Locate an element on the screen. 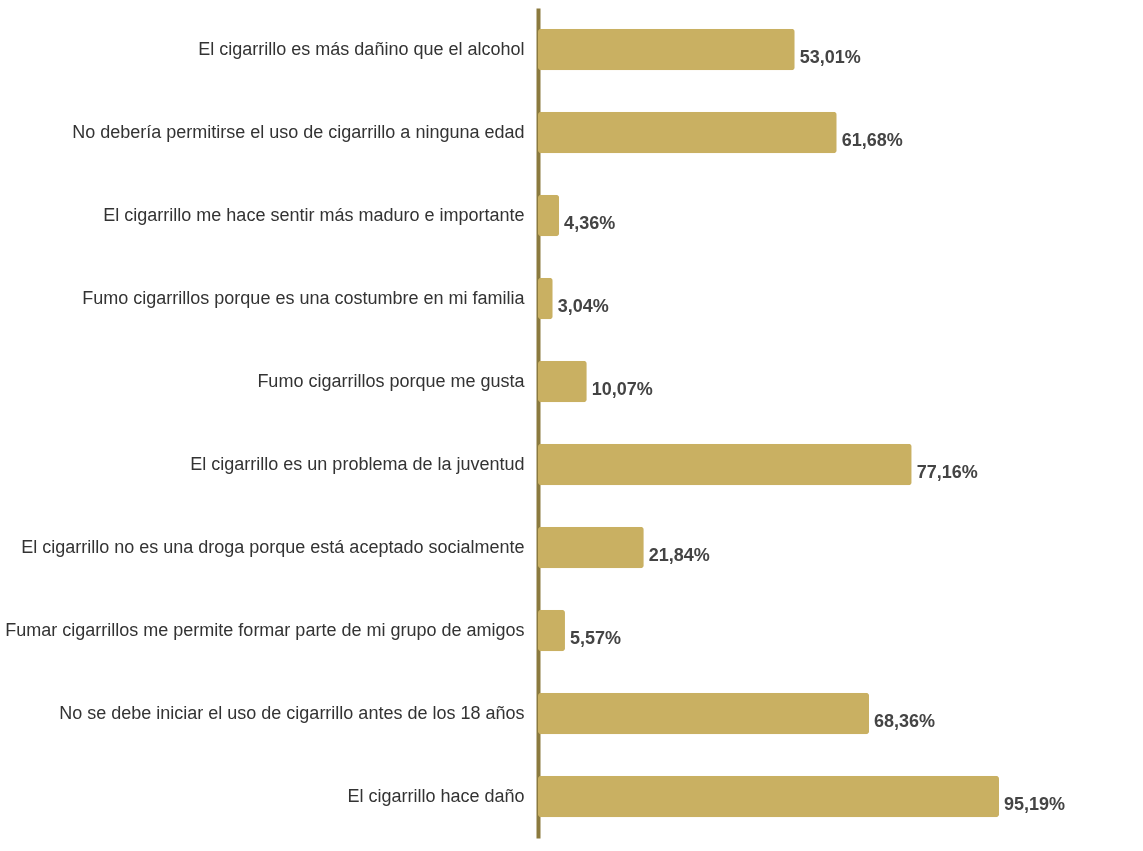 The width and height of the screenshot is (1143, 851). y-tick-label: El cigarrillo es más dañino que el alcohol is located at coordinates (361, 48).